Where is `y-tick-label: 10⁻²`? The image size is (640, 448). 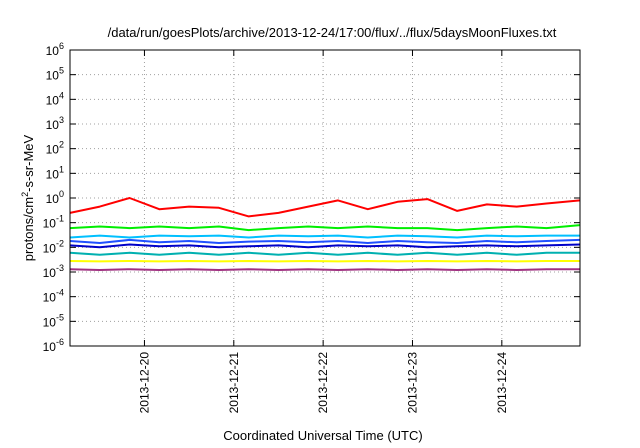
y-tick-label: 10⁻² is located at coordinates (53, 246).